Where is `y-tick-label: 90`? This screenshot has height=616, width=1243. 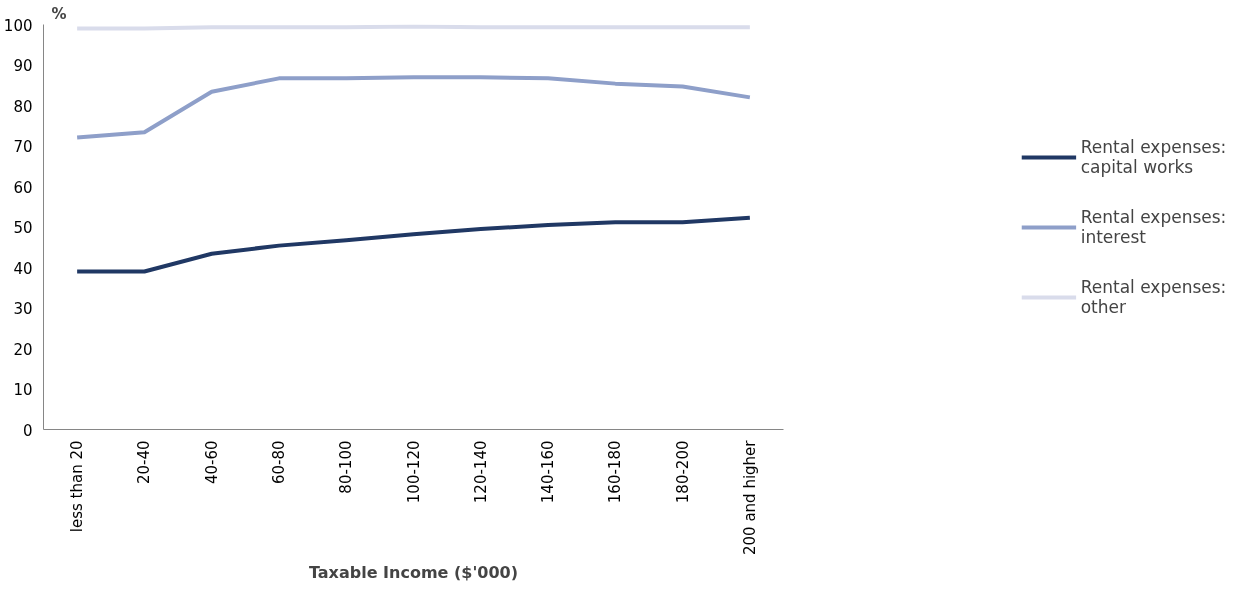
y-tick-label: 90 is located at coordinates (23, 66).